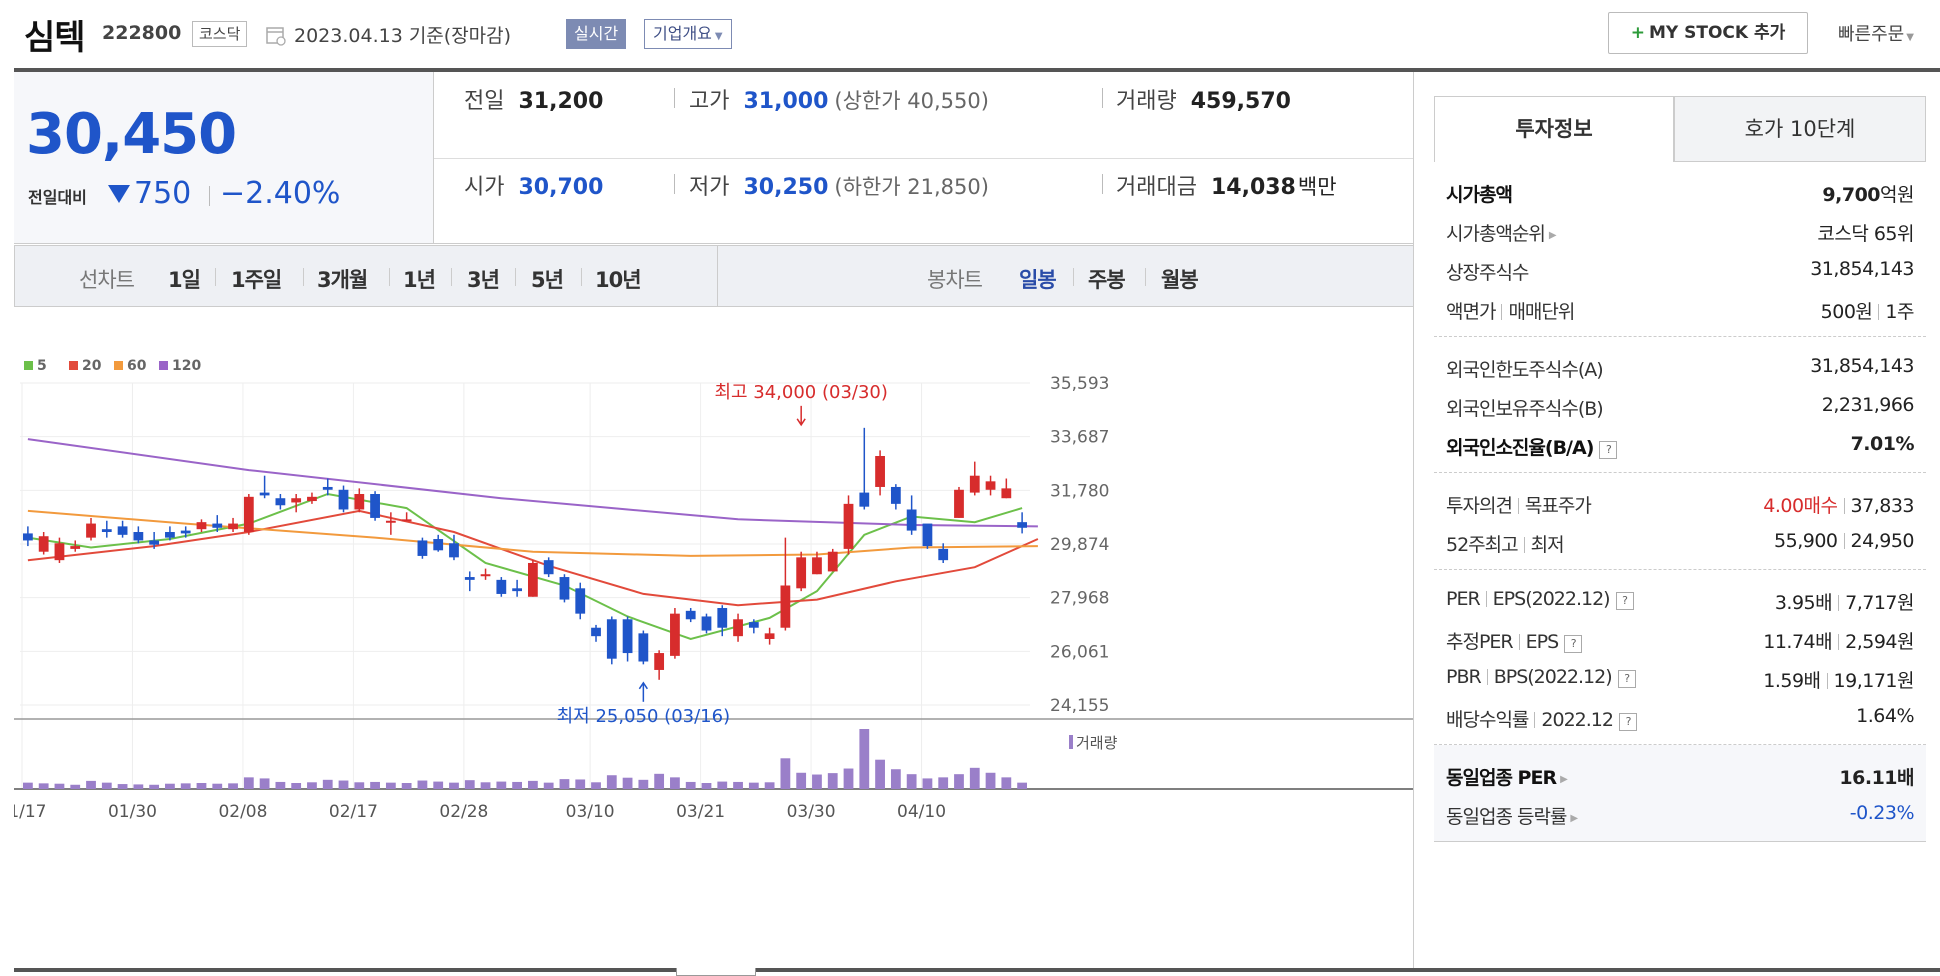 This screenshot has height=976, width=1940. What do you see at coordinates (1240, 101) in the screenshot?
I see `stat-value: 459,570` at bounding box center [1240, 101].